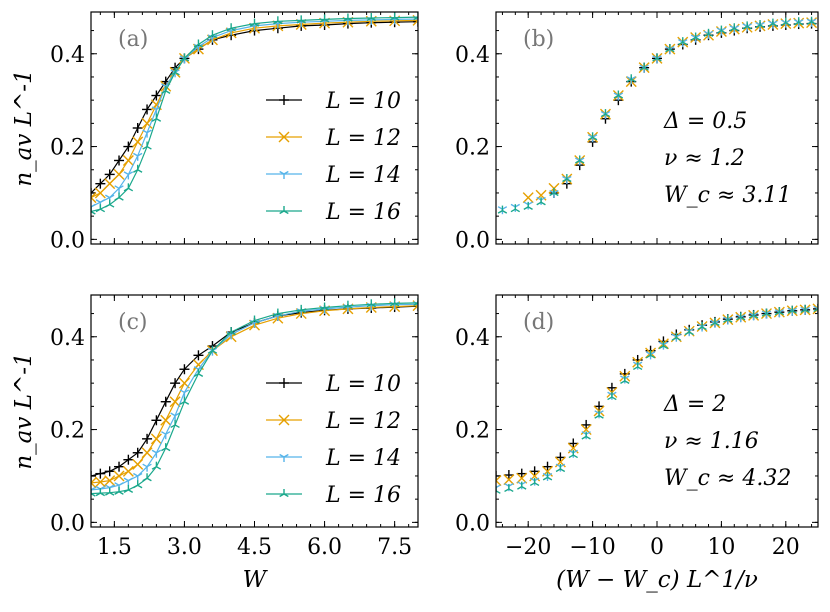 The image size is (830, 612). I want to click on x-tick-label: 1.5, so click(114, 547).